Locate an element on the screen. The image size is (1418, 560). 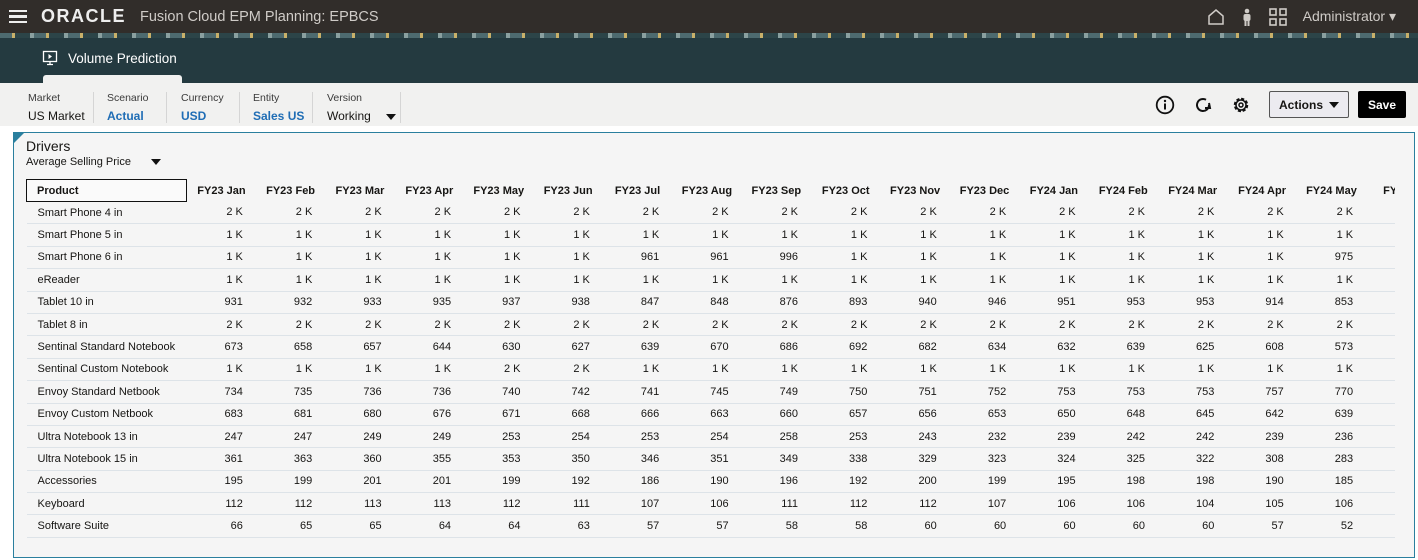
column-header: FY23 May is located at coordinates (499, 190).